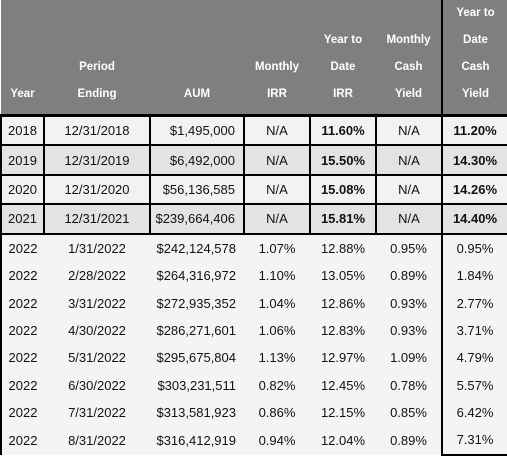 The width and height of the screenshot is (507, 456). Describe the element at coordinates (277, 94) in the screenshot. I see `header-monthly-irr-line: IRR` at that location.